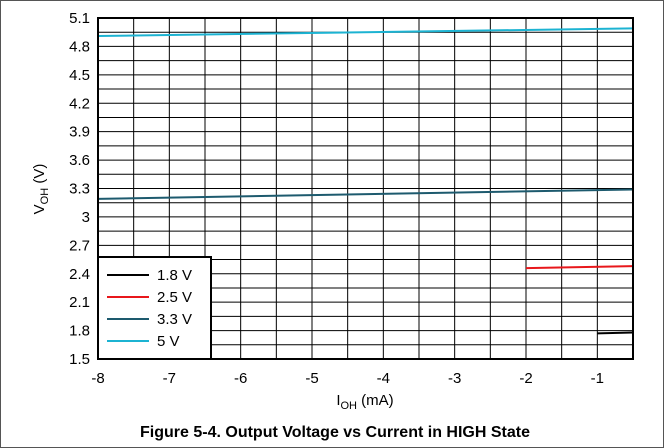 This screenshot has height=448, width=664. I want to click on y-tick-label: 3, so click(86, 217).